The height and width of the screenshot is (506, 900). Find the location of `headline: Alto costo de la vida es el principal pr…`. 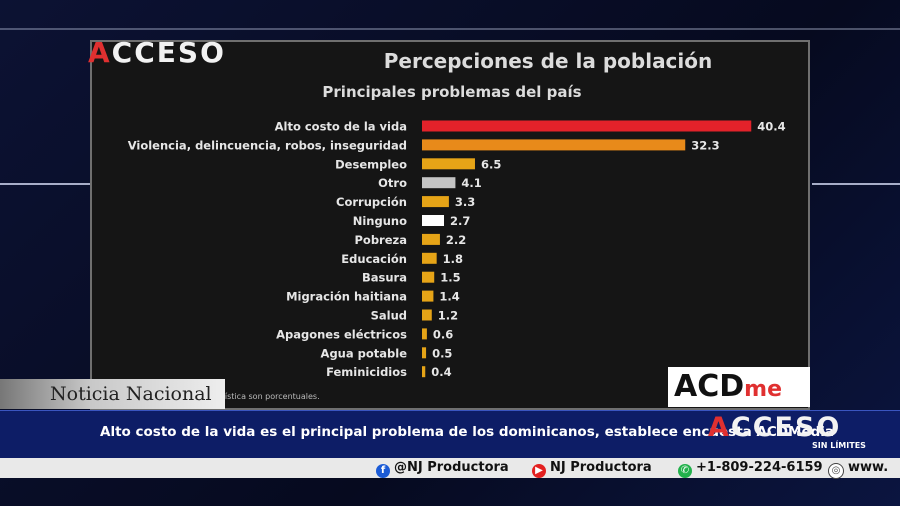

headline: Alto costo de la vida es el principal pr… is located at coordinates (467, 432).